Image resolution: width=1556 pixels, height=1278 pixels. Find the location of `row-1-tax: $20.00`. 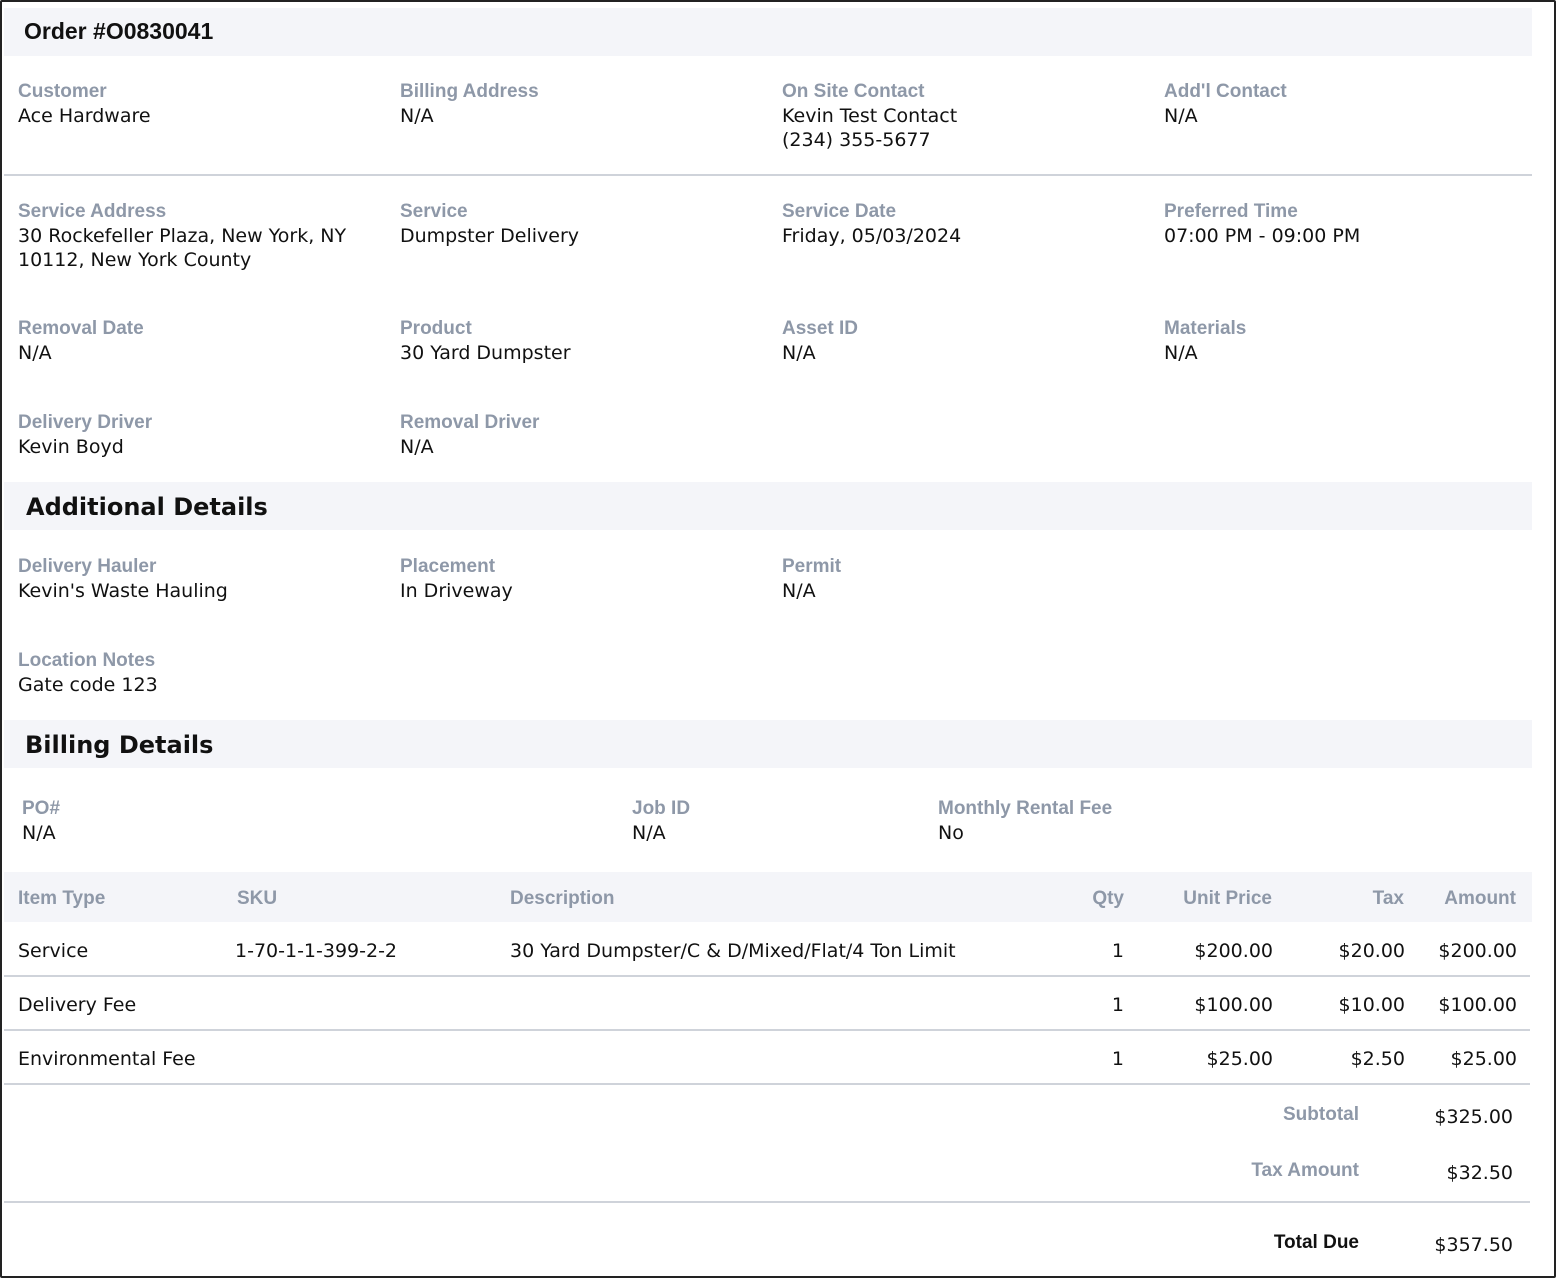

row-1-tax: $20.00 is located at coordinates (1371, 951).